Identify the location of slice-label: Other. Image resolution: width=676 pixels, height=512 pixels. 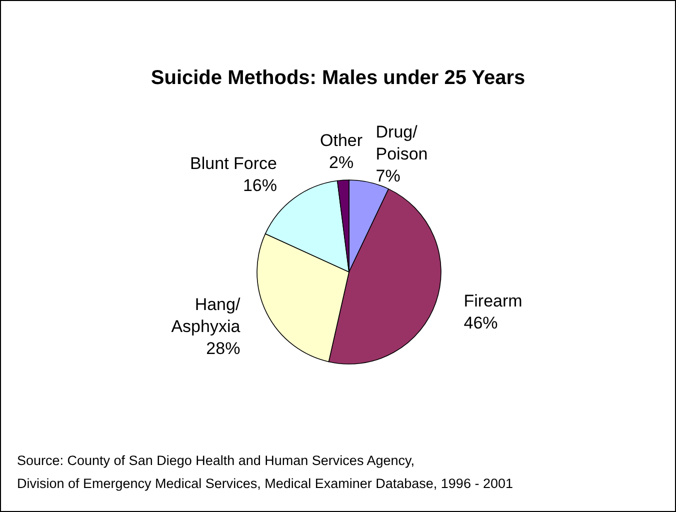
(341, 140).